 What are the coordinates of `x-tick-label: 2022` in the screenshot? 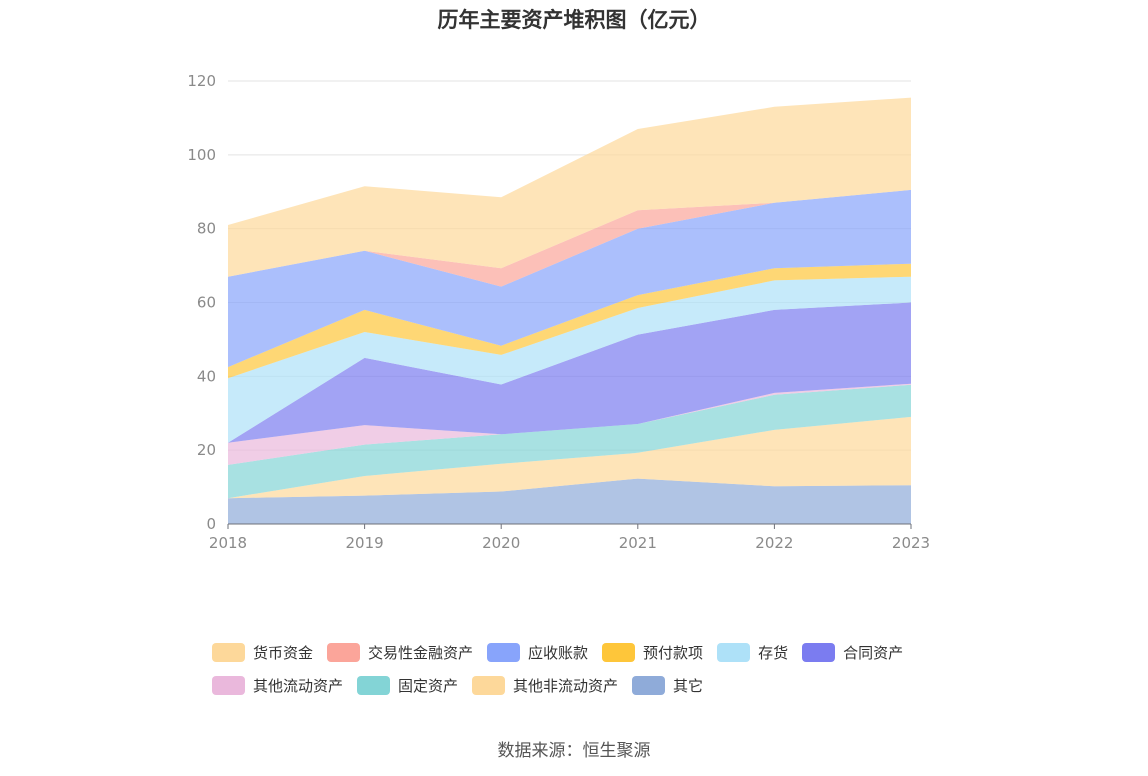 It's located at (774, 543).